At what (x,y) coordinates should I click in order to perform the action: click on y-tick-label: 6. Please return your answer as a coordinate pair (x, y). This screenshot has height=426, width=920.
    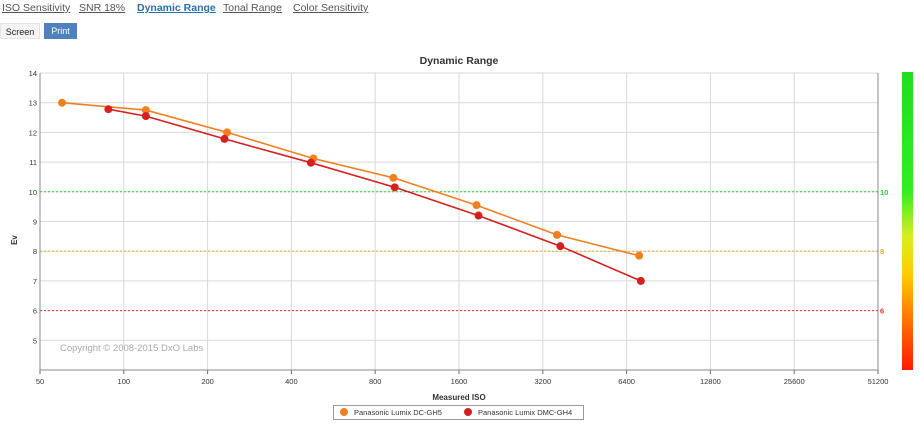
    Looking at the image, I should click on (35, 311).